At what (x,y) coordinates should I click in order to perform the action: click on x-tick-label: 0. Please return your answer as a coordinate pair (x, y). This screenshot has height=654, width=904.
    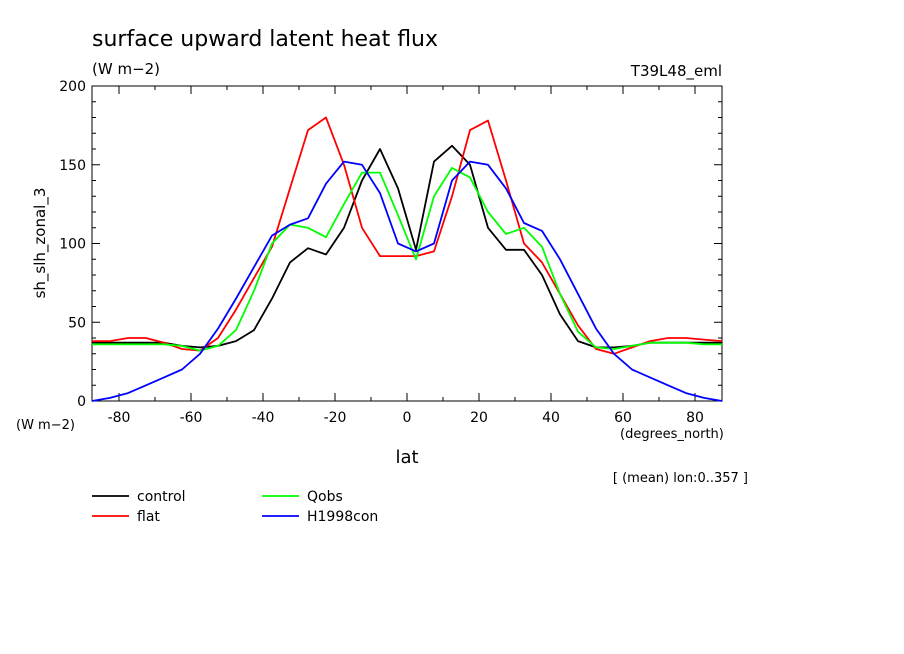
    Looking at the image, I should click on (407, 418).